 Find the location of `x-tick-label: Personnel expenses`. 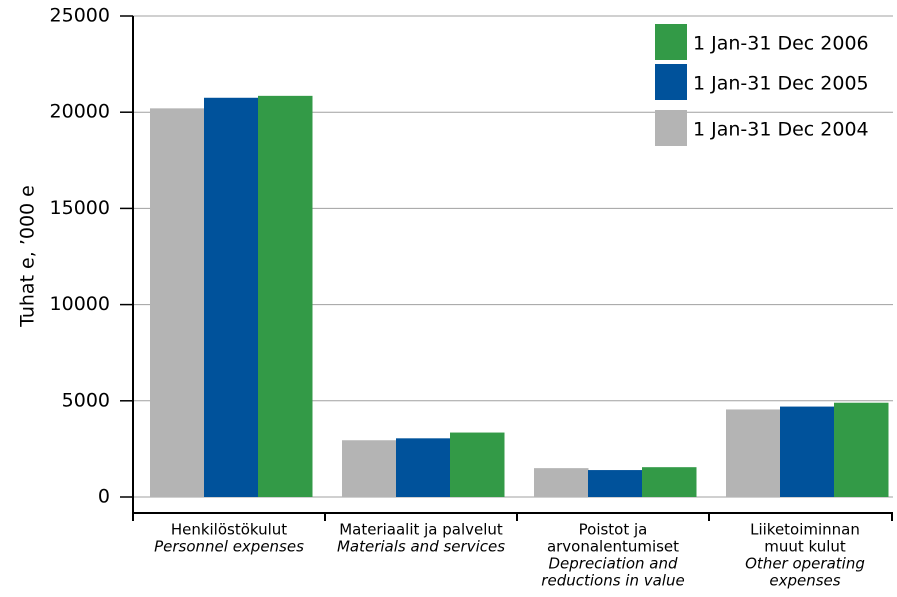

x-tick-label: Personnel expenses is located at coordinates (229, 547).